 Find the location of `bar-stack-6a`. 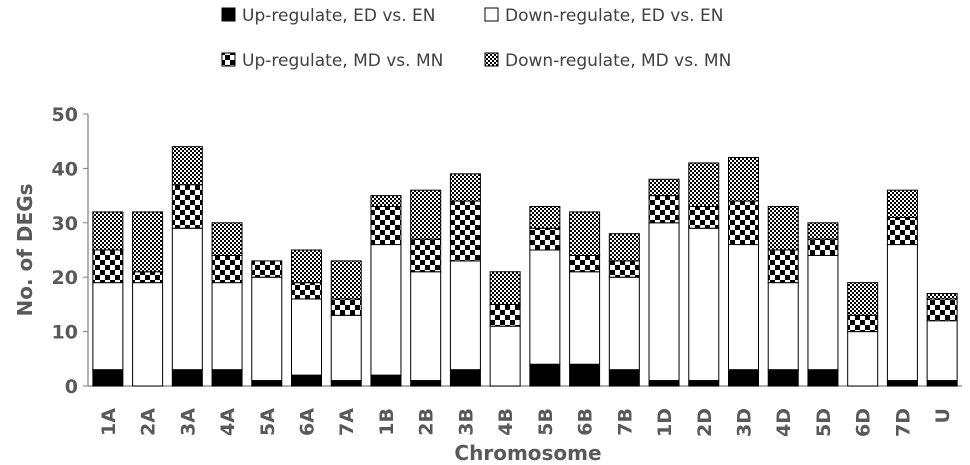

bar-stack-6a is located at coordinates (306, 318).